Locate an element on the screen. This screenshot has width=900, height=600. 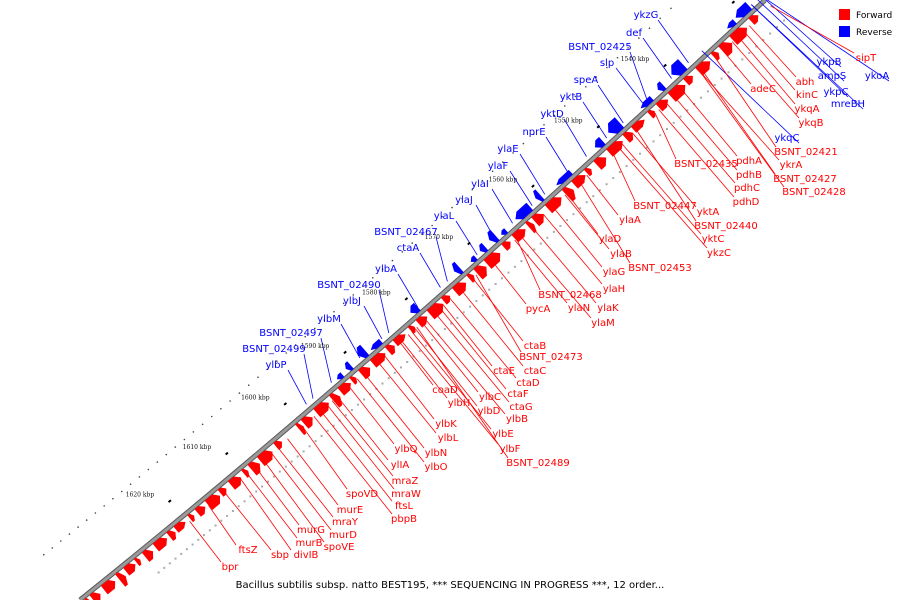
reverse-gene-label: BSNT_02490 is located at coordinates (348, 285).